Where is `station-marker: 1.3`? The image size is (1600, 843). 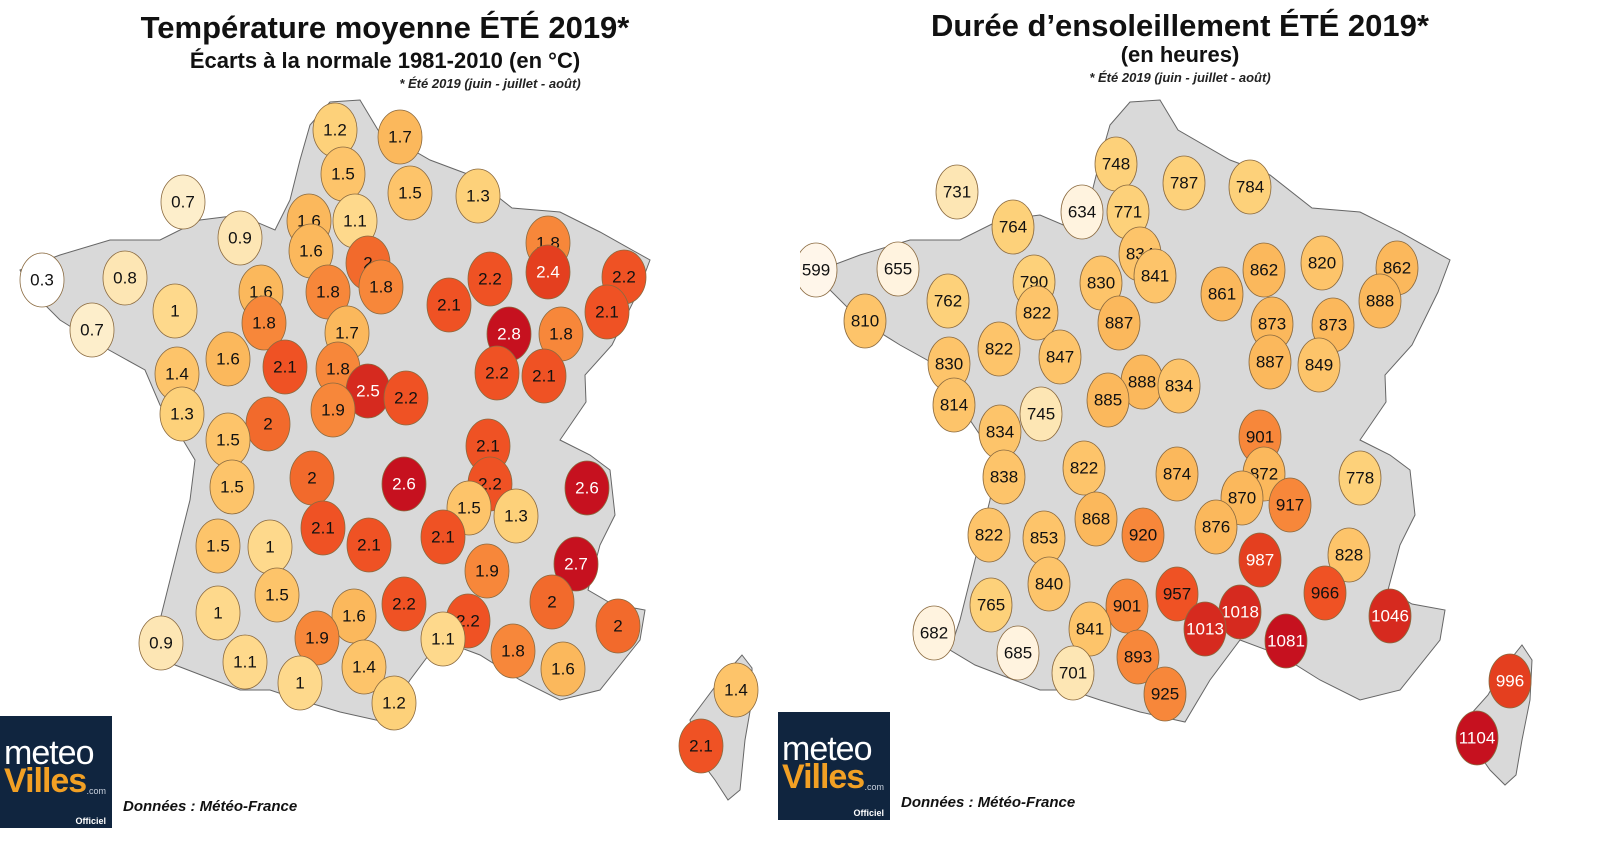
station-marker: 1.3 is located at coordinates (516, 516).